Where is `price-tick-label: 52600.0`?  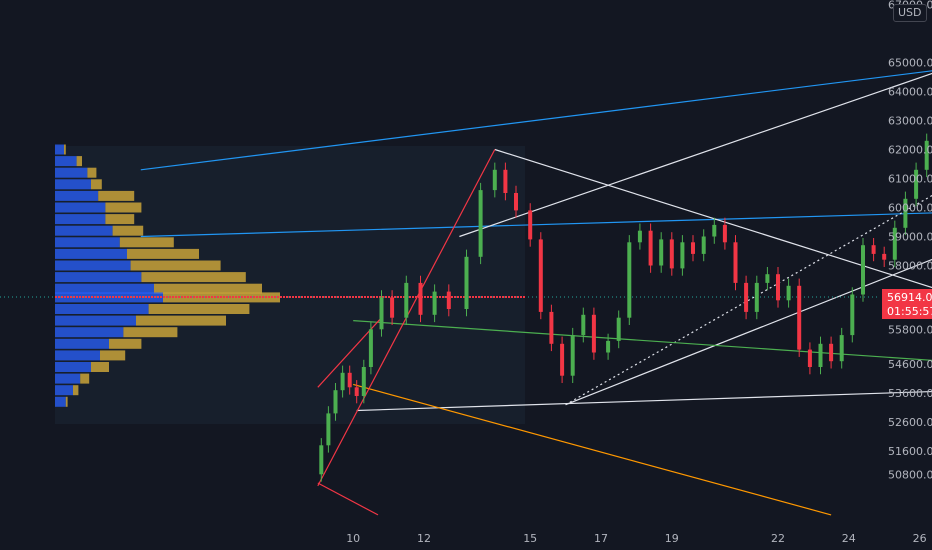 price-tick-label: 52600.0 is located at coordinates (910, 422).